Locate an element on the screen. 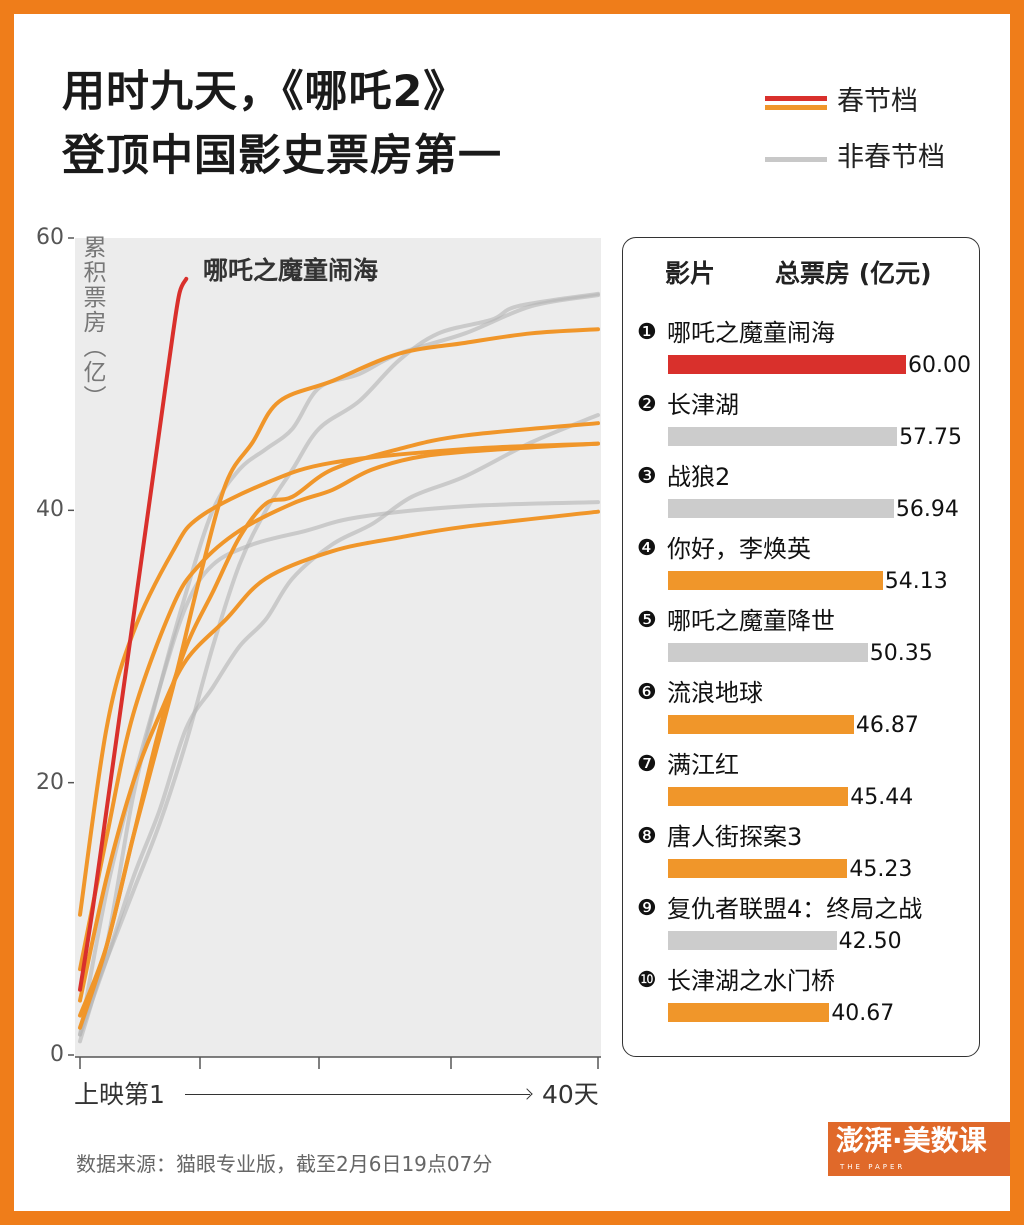 This screenshot has width=1024, height=1225. box-office-value: 60.00 is located at coordinates (939, 365).